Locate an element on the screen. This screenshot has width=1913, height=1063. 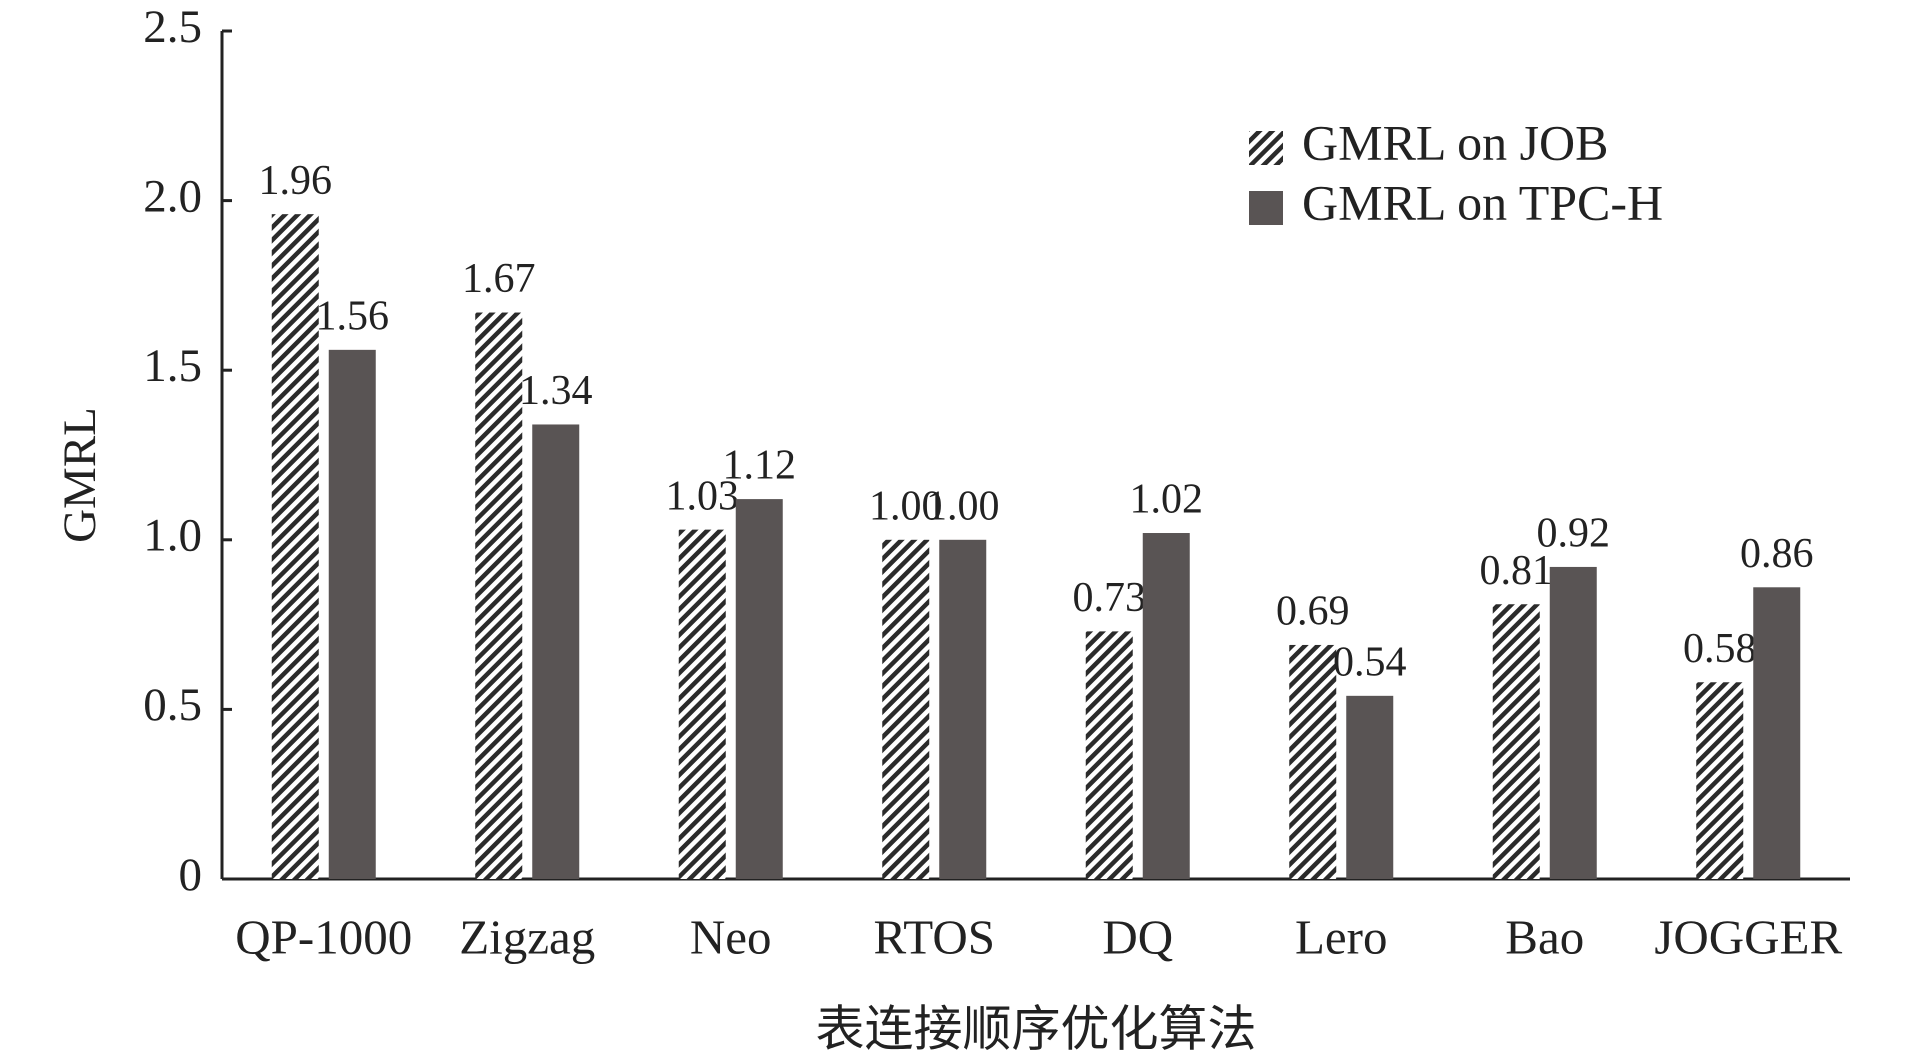
value-label: 0.92 is located at coordinates (1574, 534).